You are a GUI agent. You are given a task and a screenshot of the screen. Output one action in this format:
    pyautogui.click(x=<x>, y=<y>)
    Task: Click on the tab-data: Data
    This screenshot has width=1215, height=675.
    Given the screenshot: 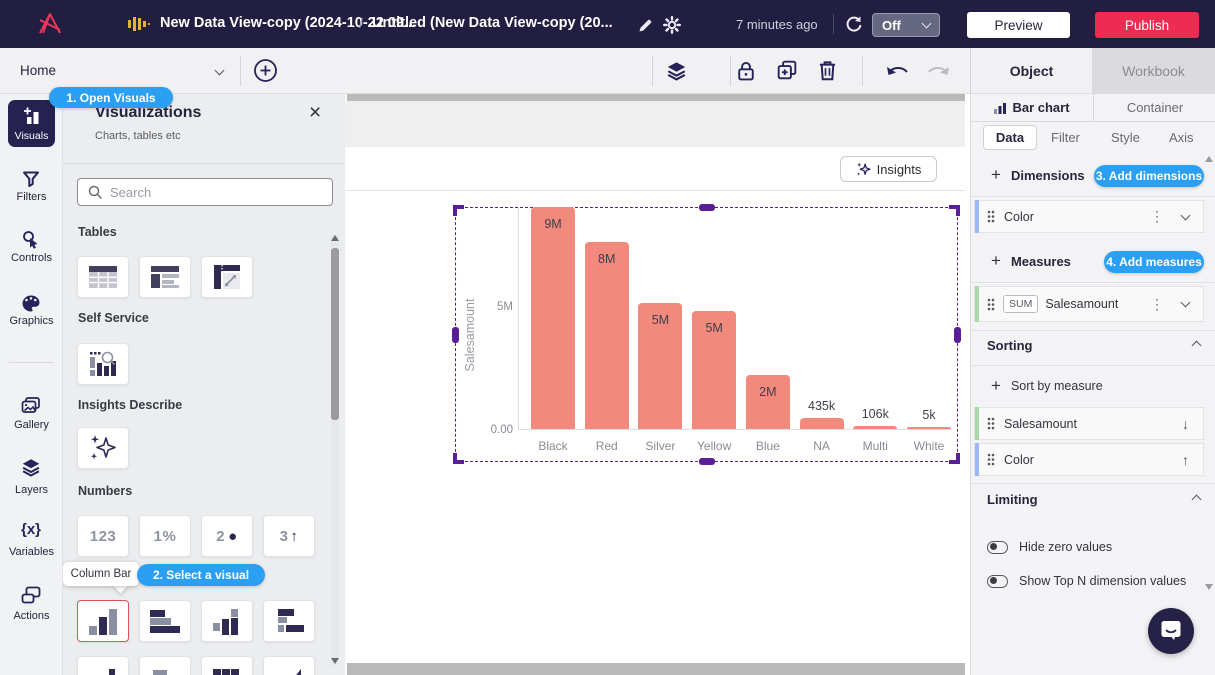 What is the action you would take?
    pyautogui.click(x=1010, y=137)
    